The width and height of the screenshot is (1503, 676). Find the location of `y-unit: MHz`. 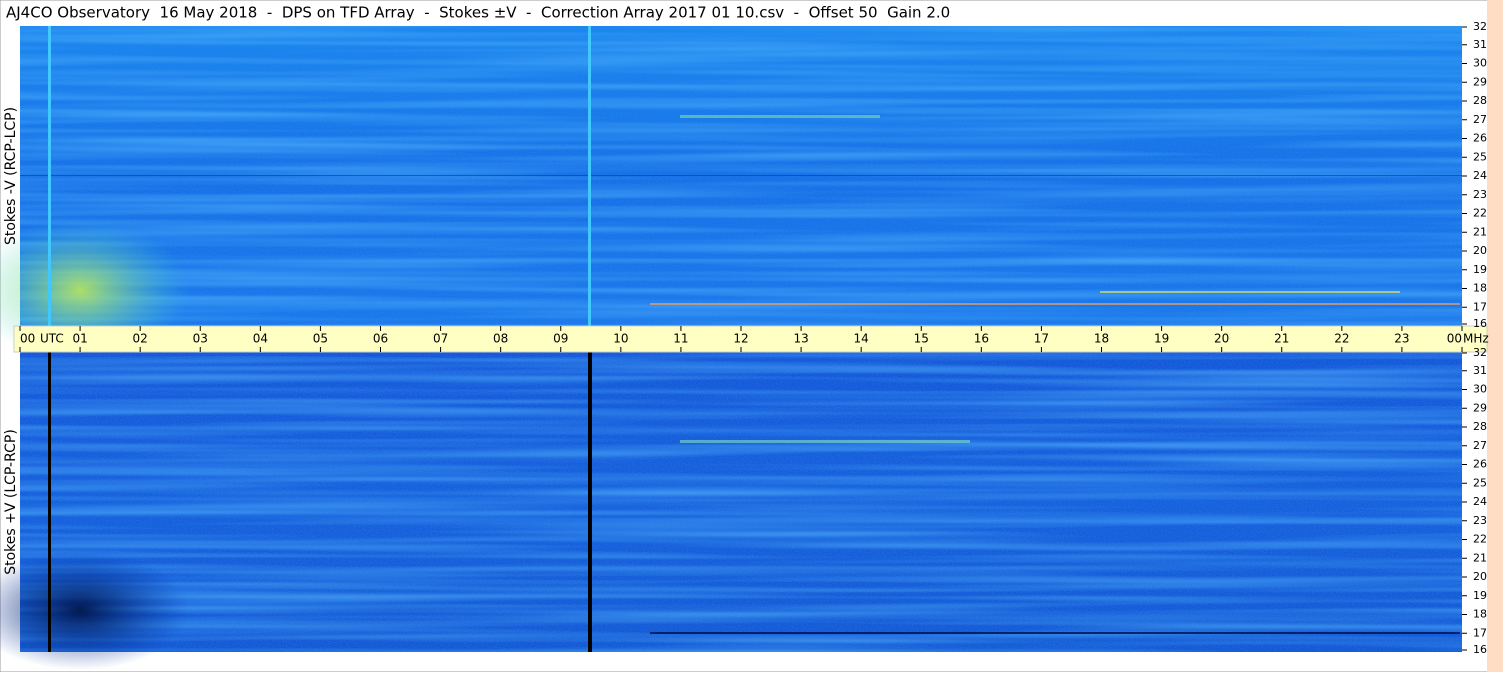

y-unit: MHz is located at coordinates (1476, 339).